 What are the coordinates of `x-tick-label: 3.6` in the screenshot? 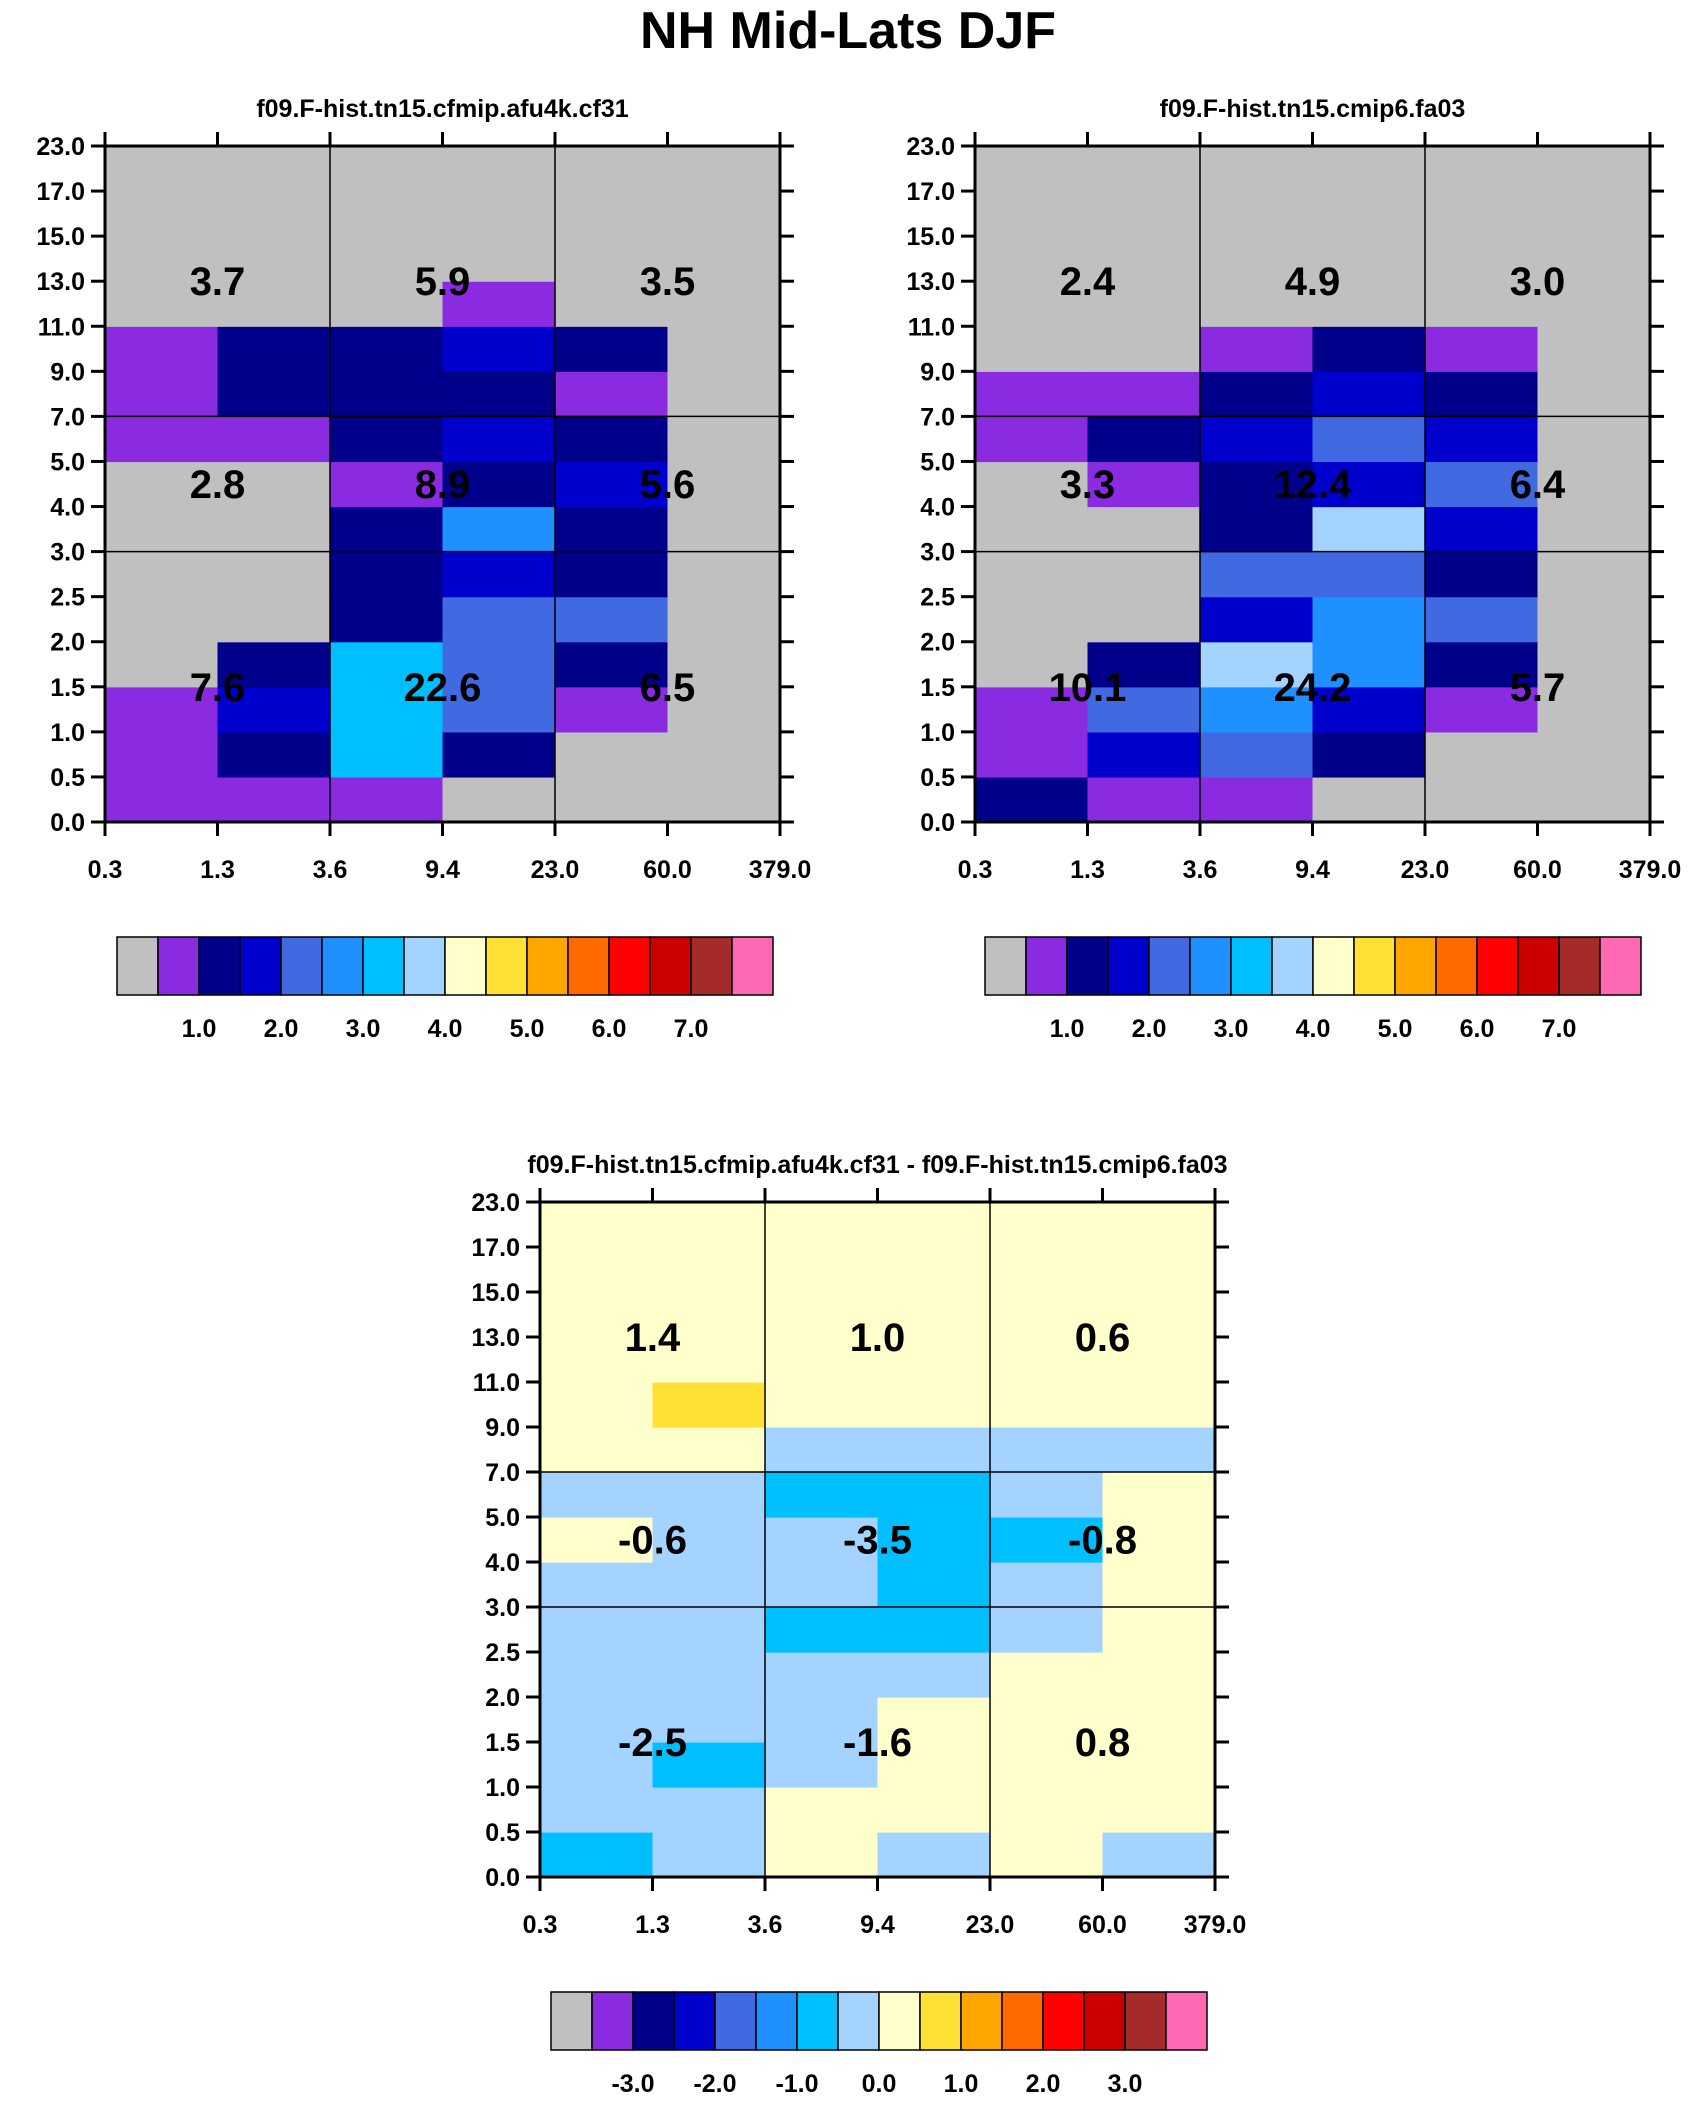 It's located at (330, 870).